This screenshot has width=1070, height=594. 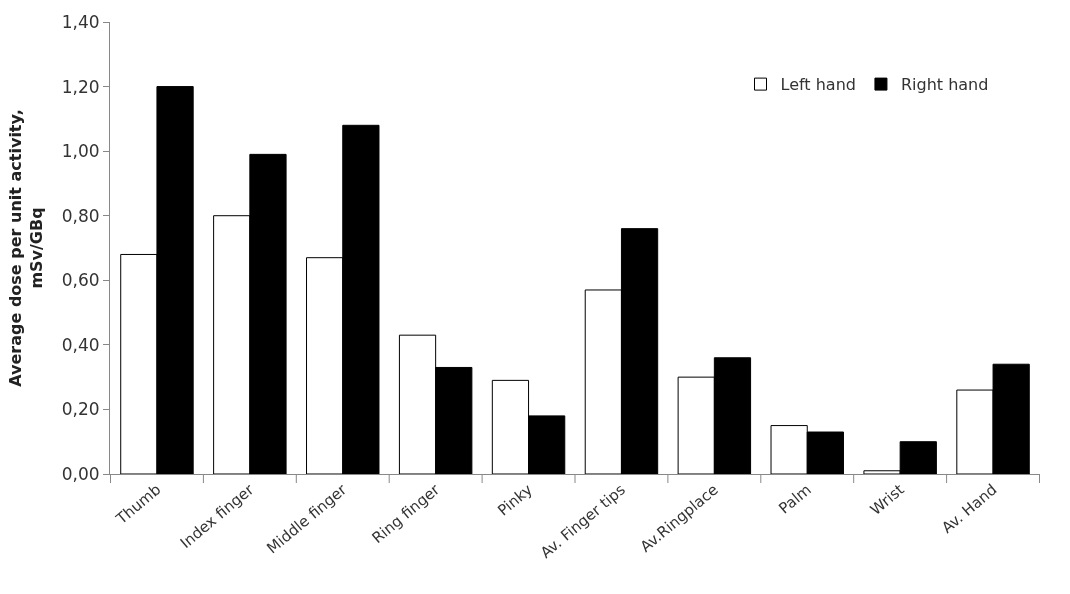 I want to click on y-tick-label: 0,00, so click(x=80, y=473).